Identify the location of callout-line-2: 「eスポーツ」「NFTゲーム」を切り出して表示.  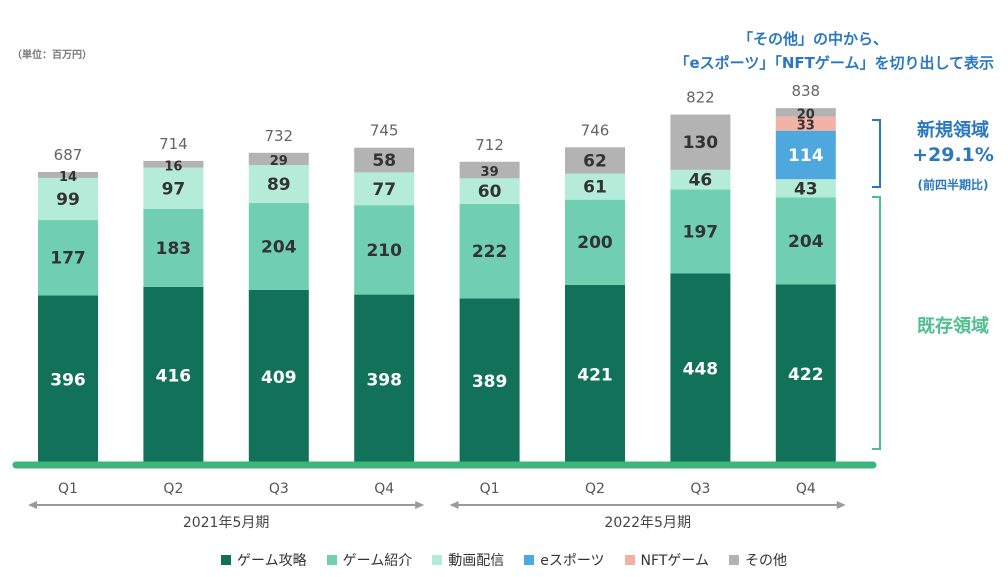
(834, 63).